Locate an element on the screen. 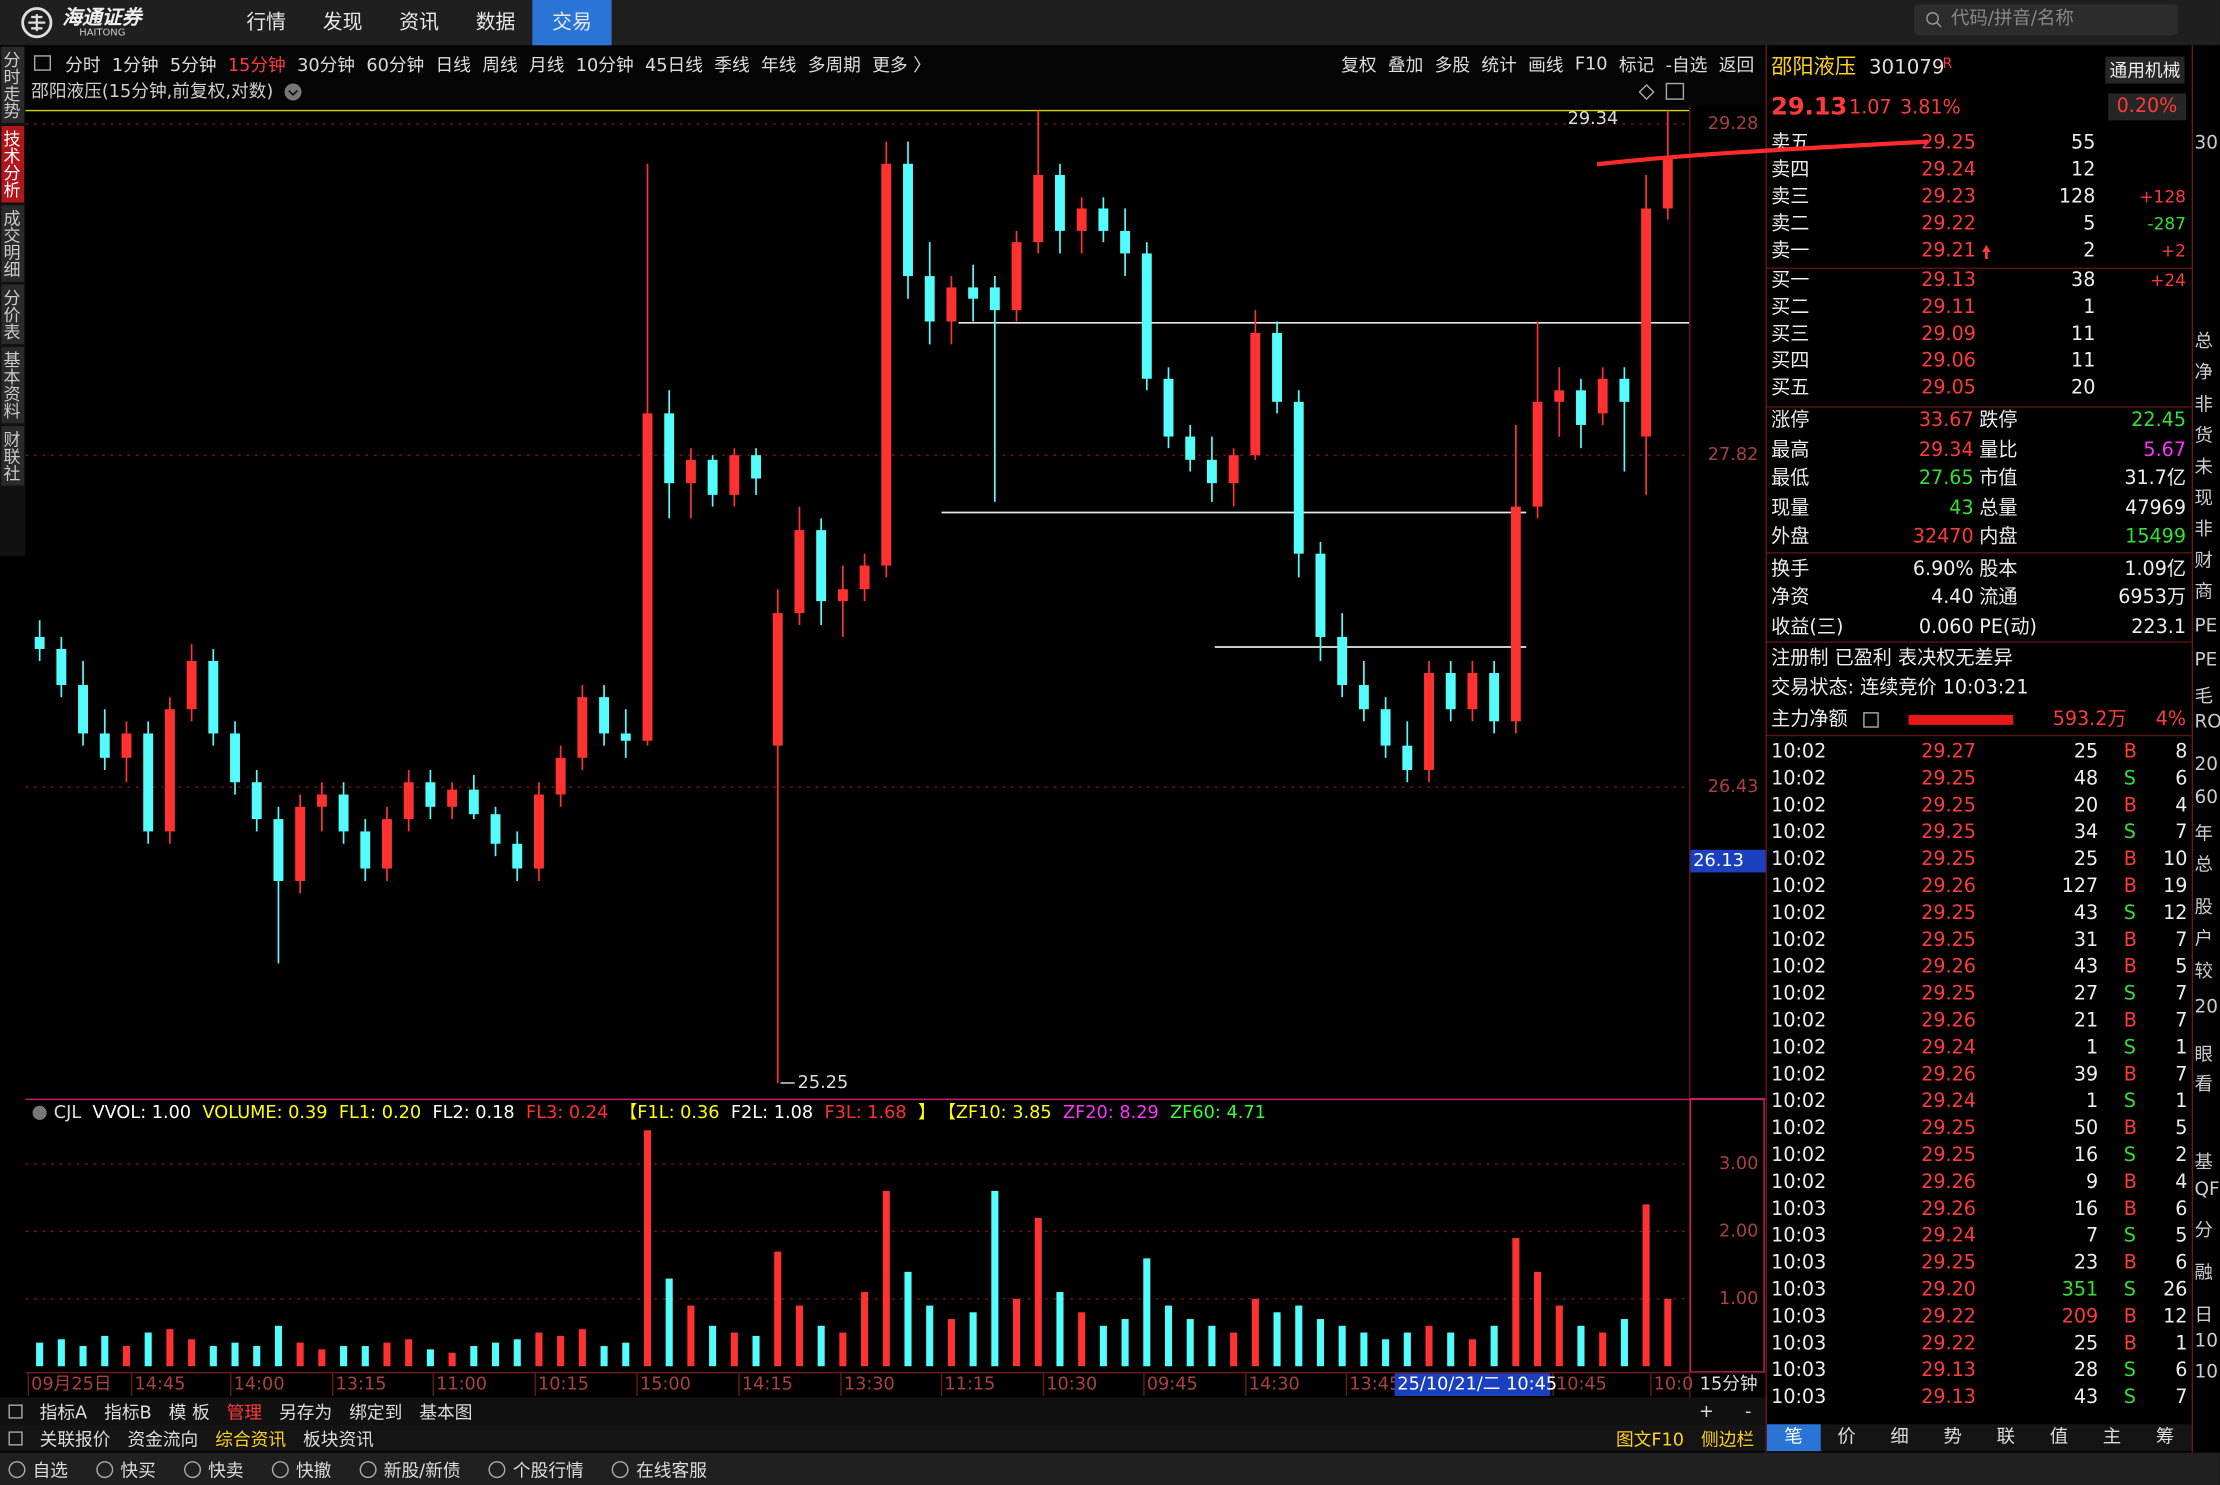 This screenshot has width=2220, height=1485. side-tab: 财联社 is located at coordinates (13, 456).